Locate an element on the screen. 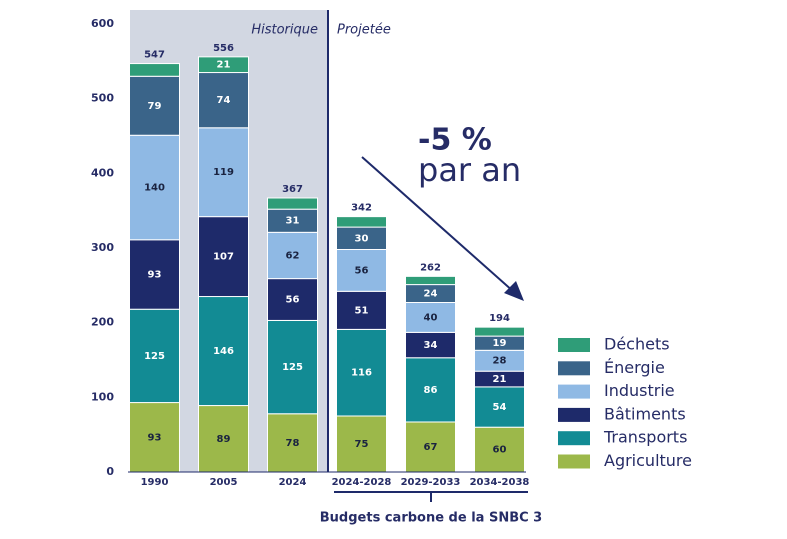 The height and width of the screenshot is (539, 787). value-label: 146 is located at coordinates (223, 351).